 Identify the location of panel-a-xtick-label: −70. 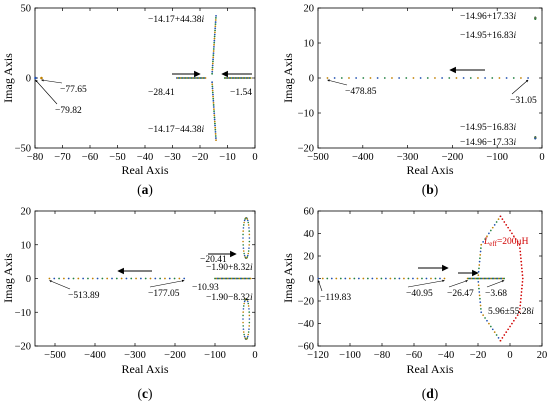
(62, 157).